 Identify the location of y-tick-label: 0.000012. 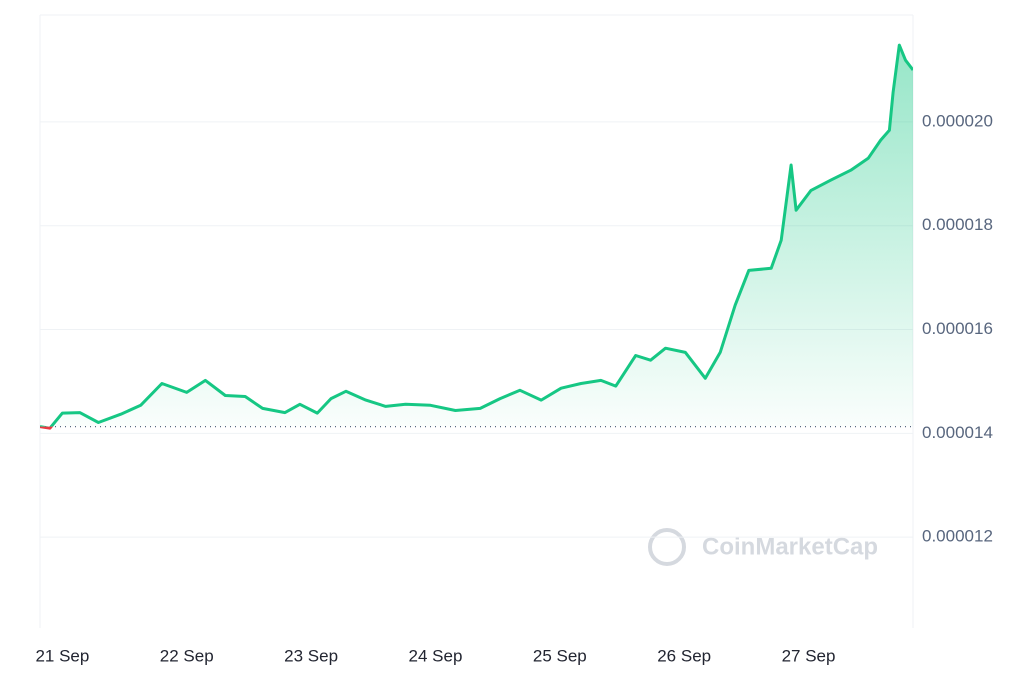
(957, 536).